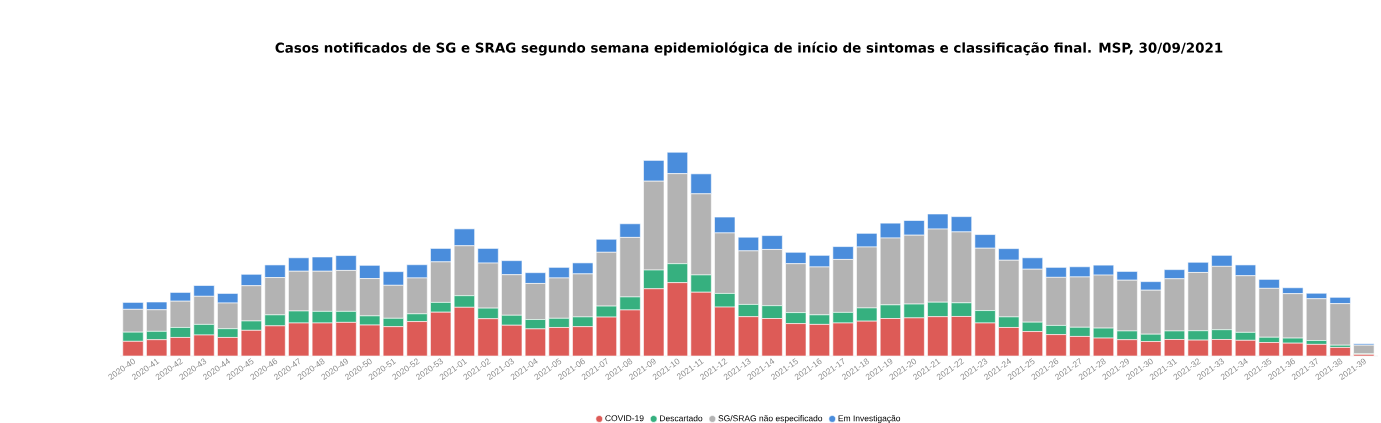 This screenshot has height=423, width=1381. I want to click on legend-label: Em Investigação, so click(869, 419).